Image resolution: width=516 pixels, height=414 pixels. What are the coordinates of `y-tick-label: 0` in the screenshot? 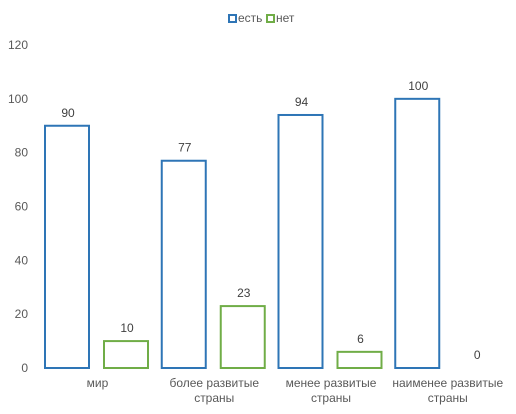 It's located at (24, 368).